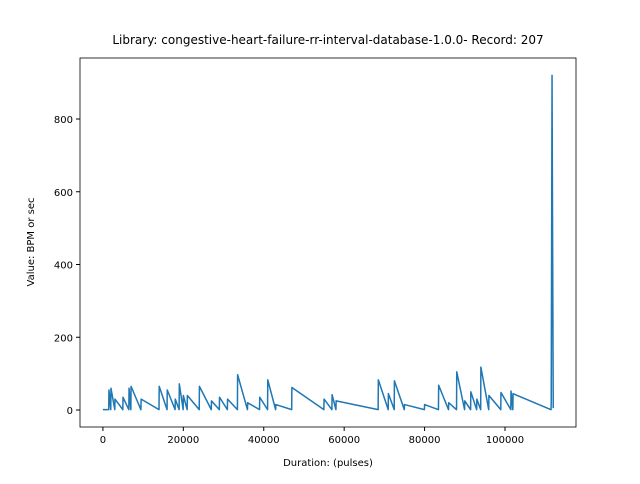 The width and height of the screenshot is (640, 484). What do you see at coordinates (425, 440) in the screenshot?
I see `x-tick-label: 80000` at bounding box center [425, 440].